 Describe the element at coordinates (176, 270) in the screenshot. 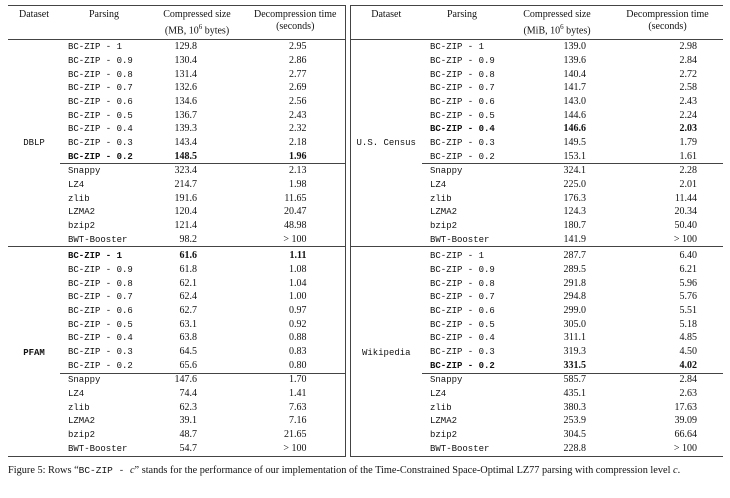

I see `table-row: BC-ZIP - 0.9 61.8 1.08` at that location.